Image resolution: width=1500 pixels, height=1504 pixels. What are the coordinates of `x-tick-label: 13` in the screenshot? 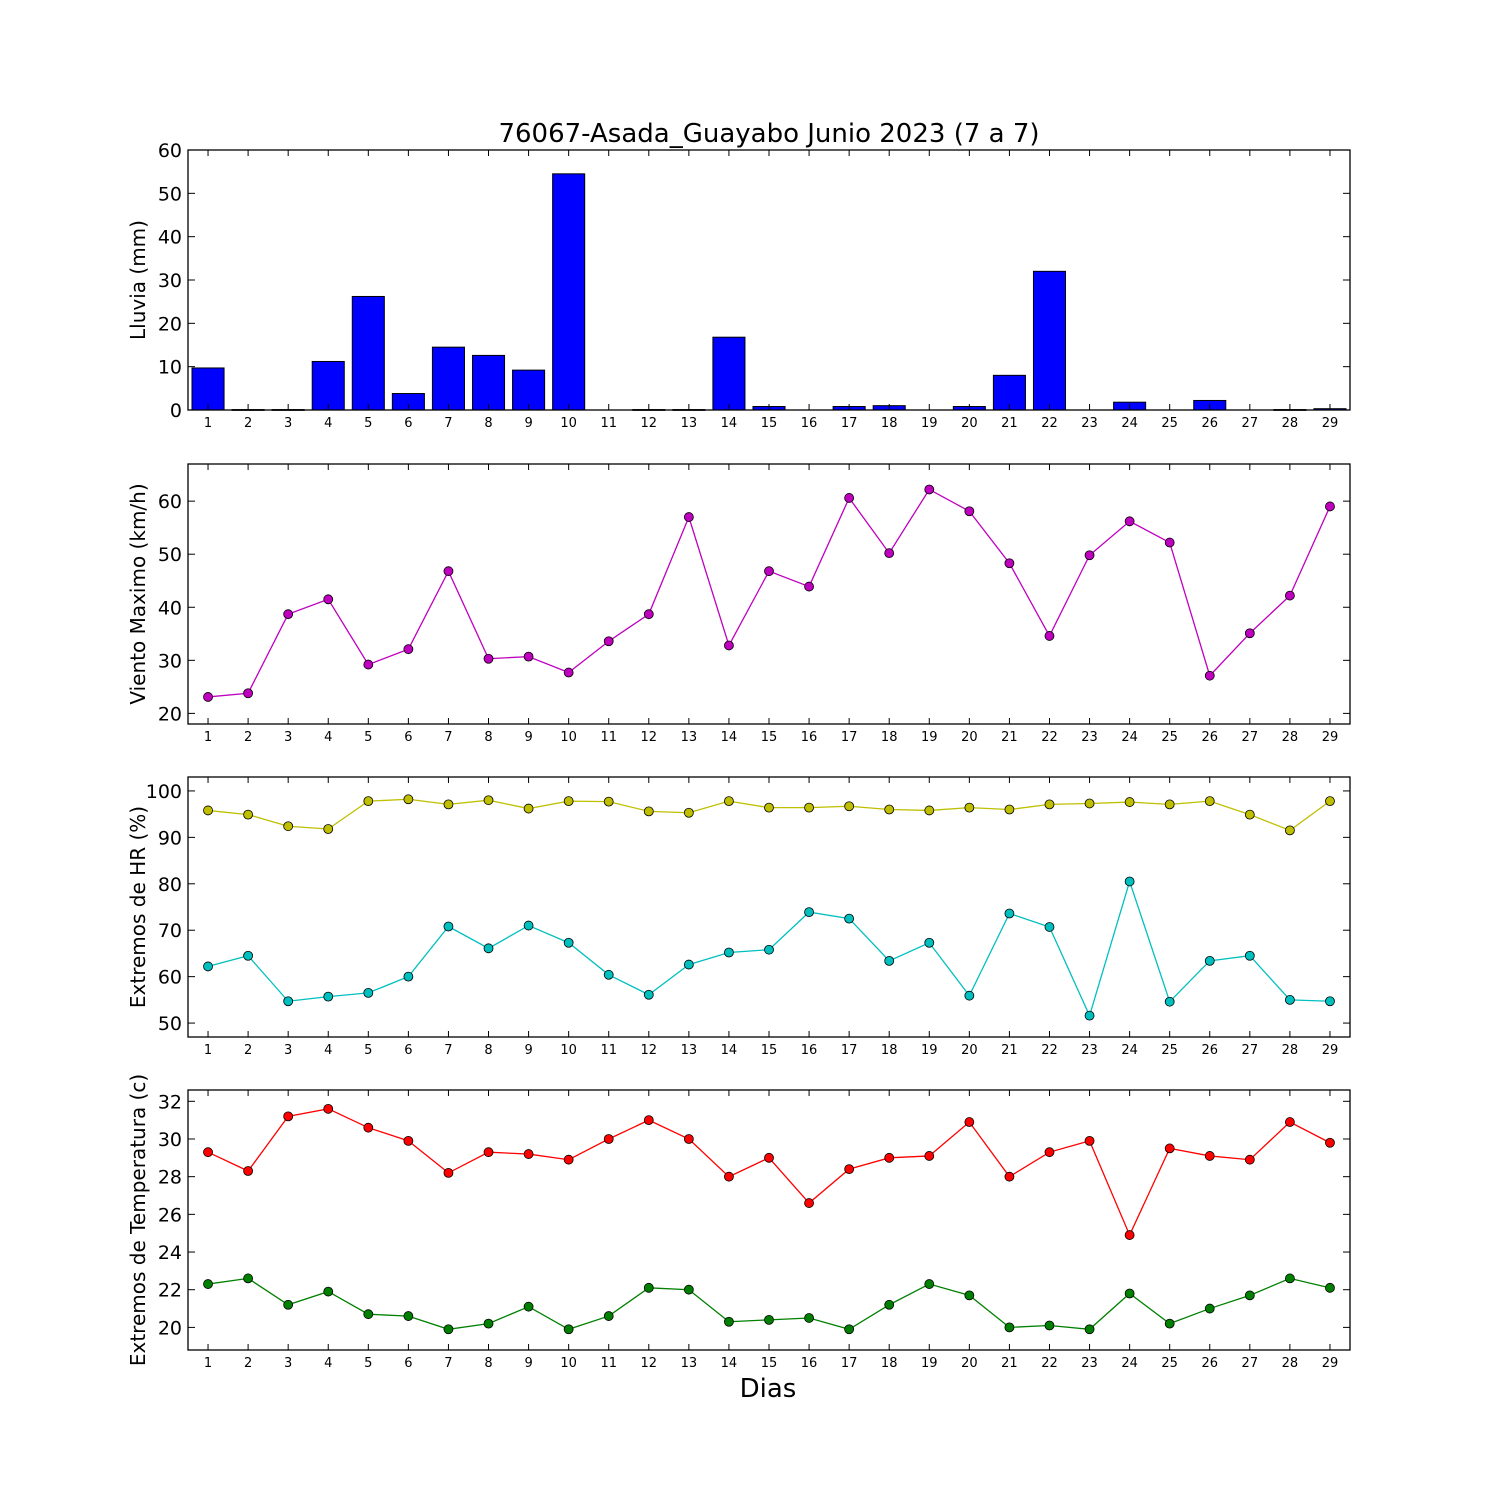 It's located at (689, 1050).